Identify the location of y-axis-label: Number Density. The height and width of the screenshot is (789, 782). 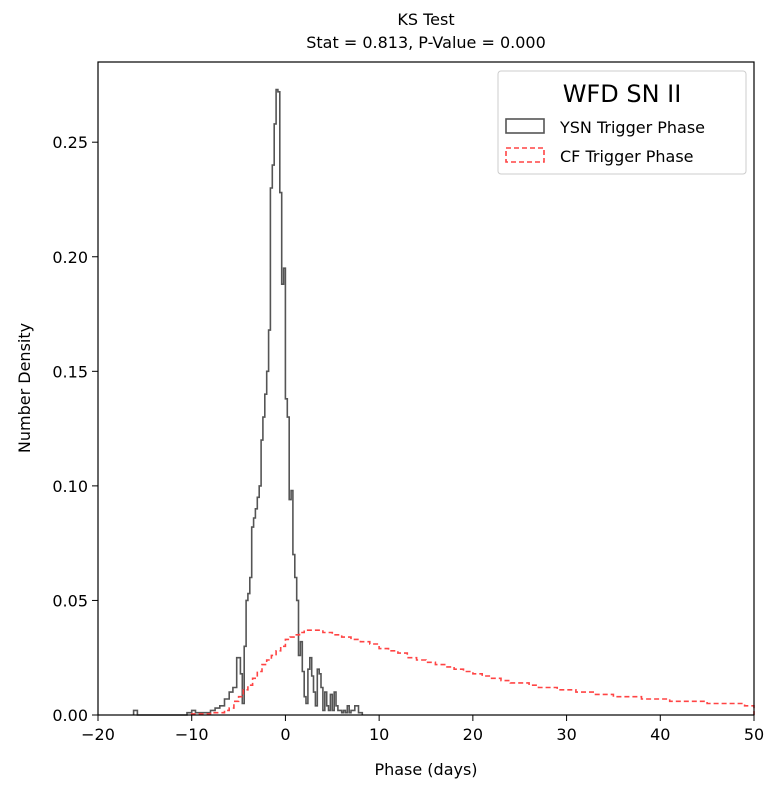
(24, 388).